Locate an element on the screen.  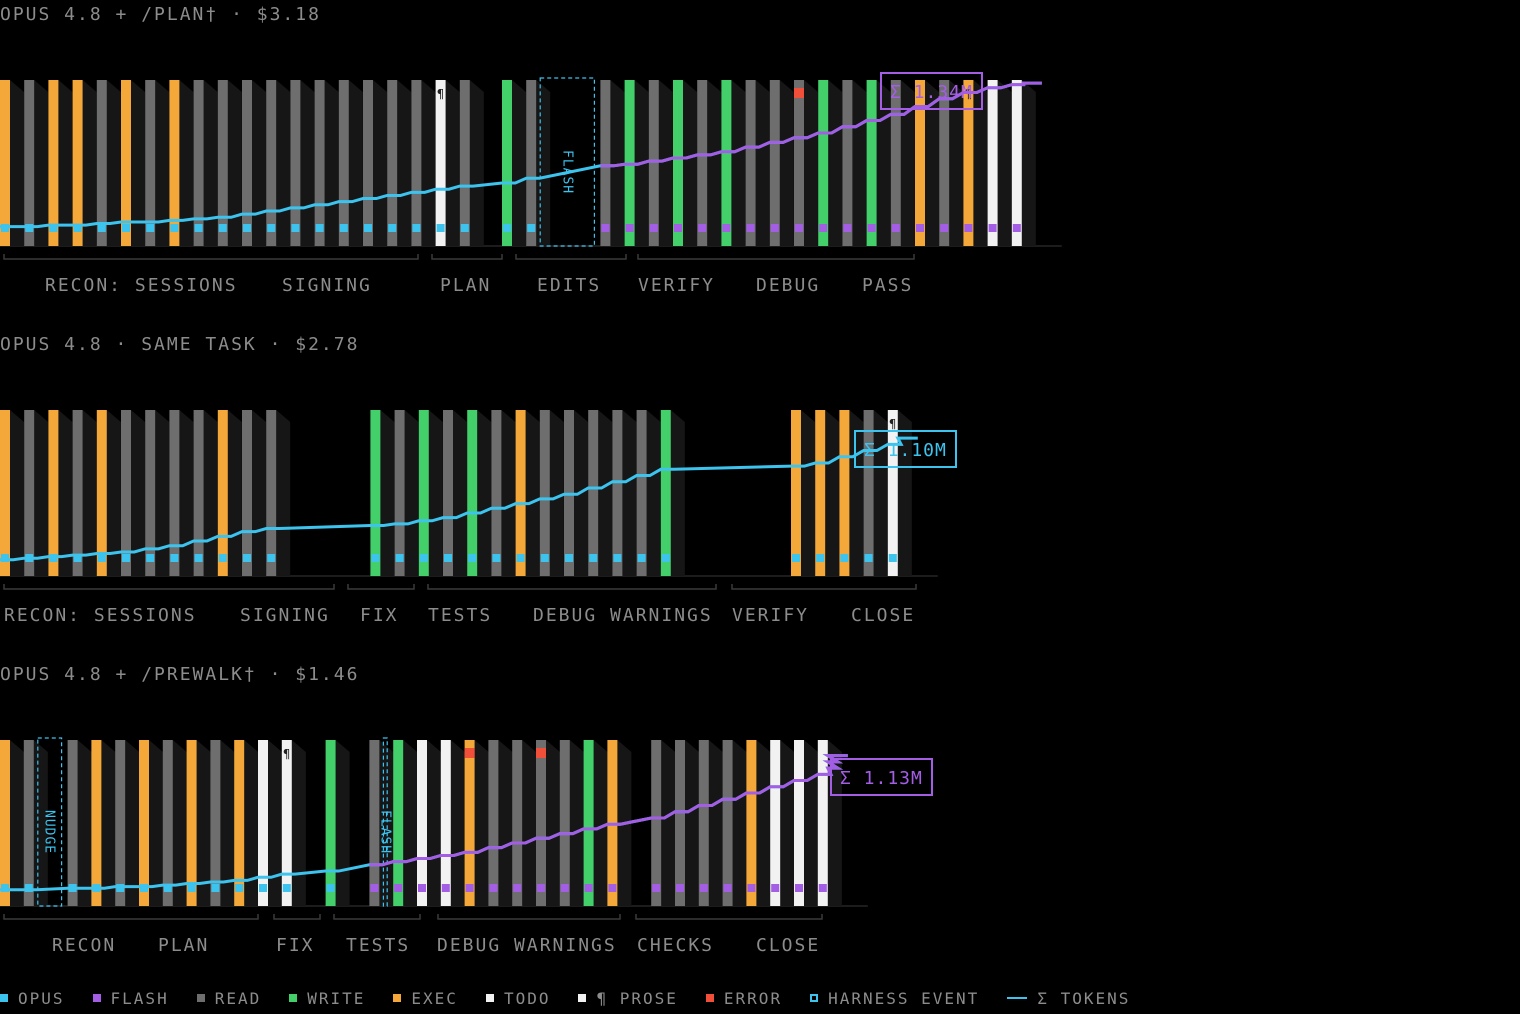
error-mark is located at coordinates (541, 753).